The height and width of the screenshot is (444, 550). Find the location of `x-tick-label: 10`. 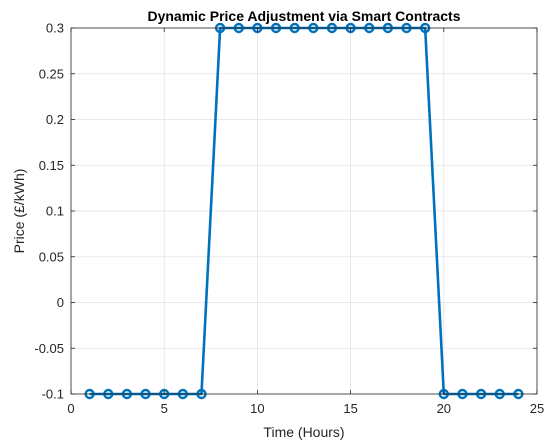

x-tick-label: 10 is located at coordinates (257, 408).